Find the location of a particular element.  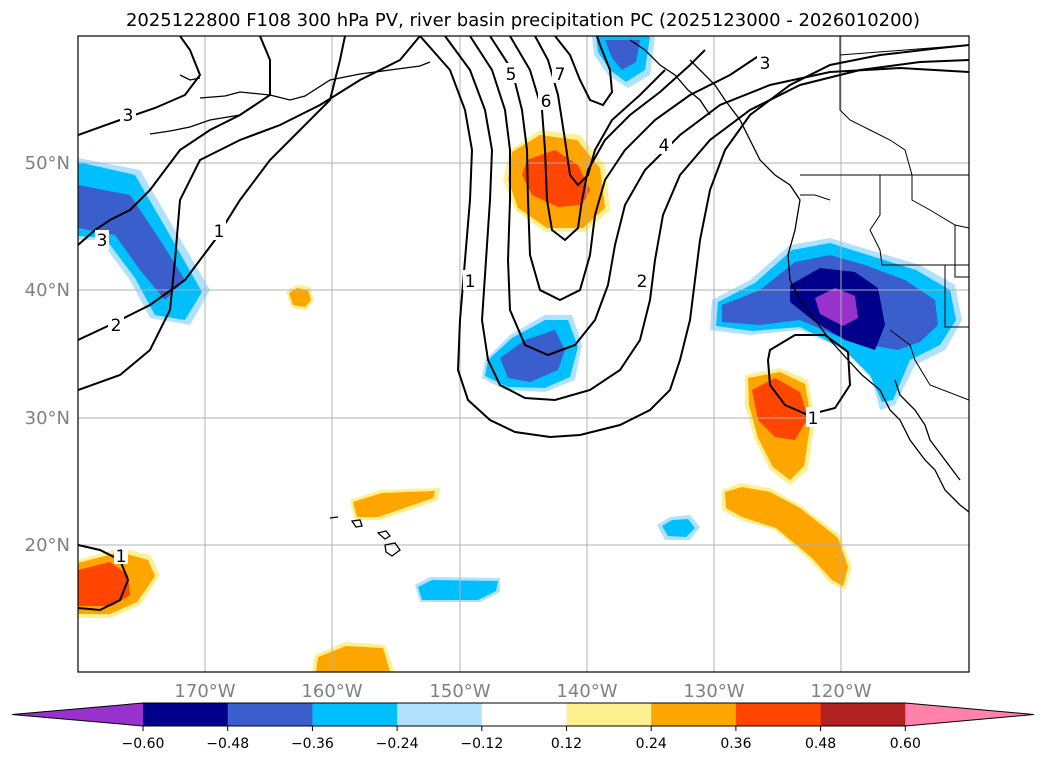

colorbar-tick-label: 0.60 is located at coordinates (905, 744).